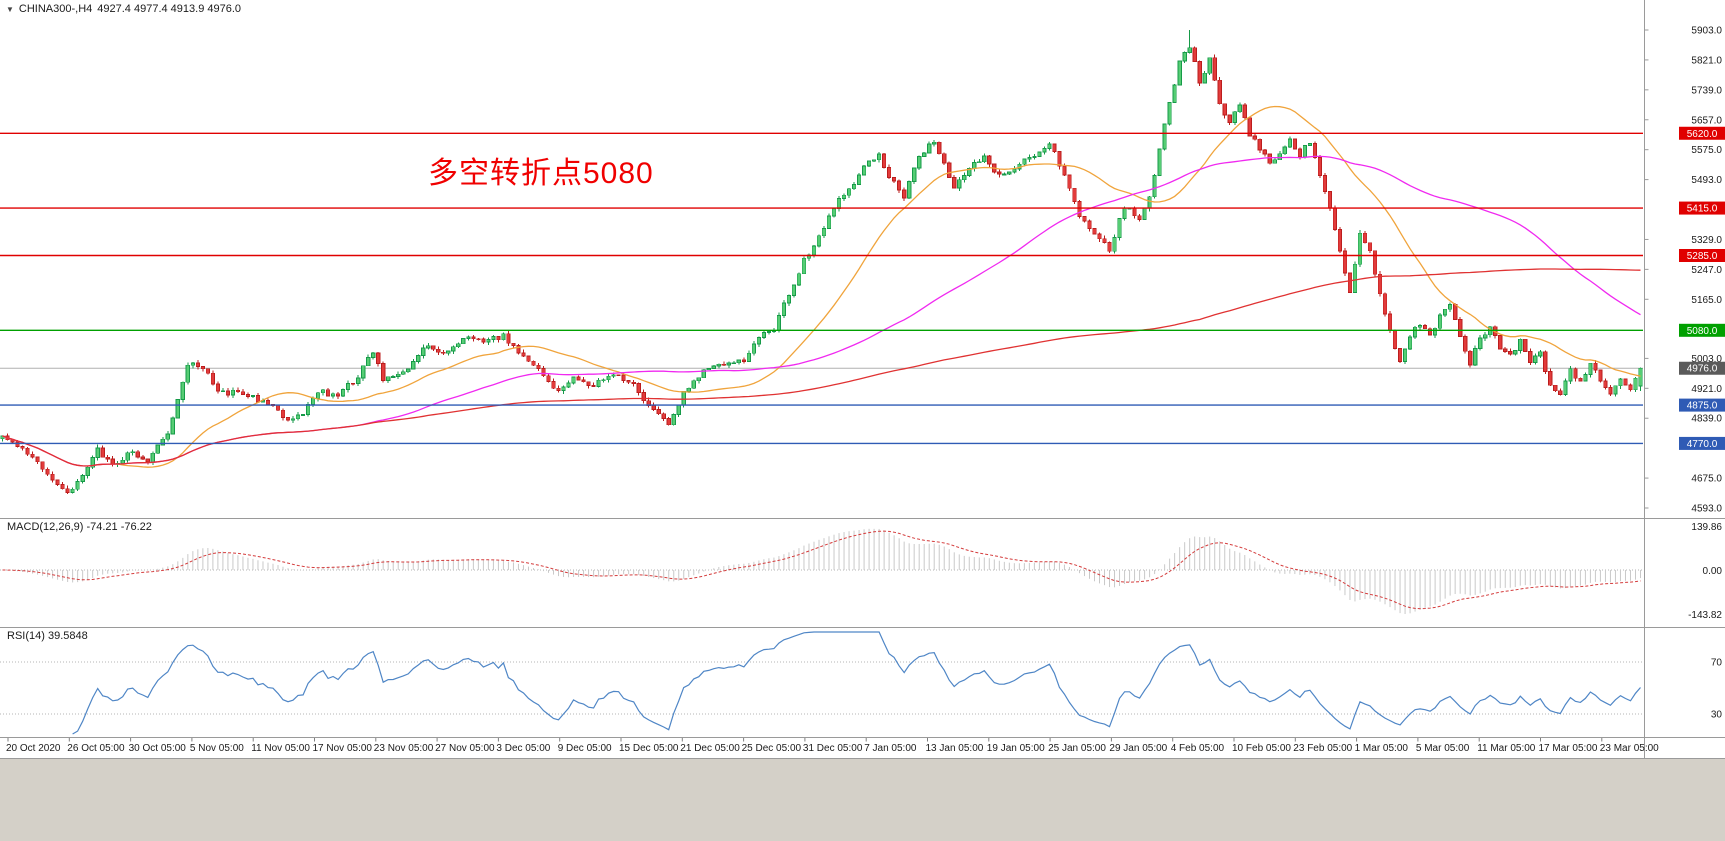 The height and width of the screenshot is (841, 1725). What do you see at coordinates (955, 748) in the screenshot?
I see `date-tick-label: 13 Jan 05:00` at bounding box center [955, 748].